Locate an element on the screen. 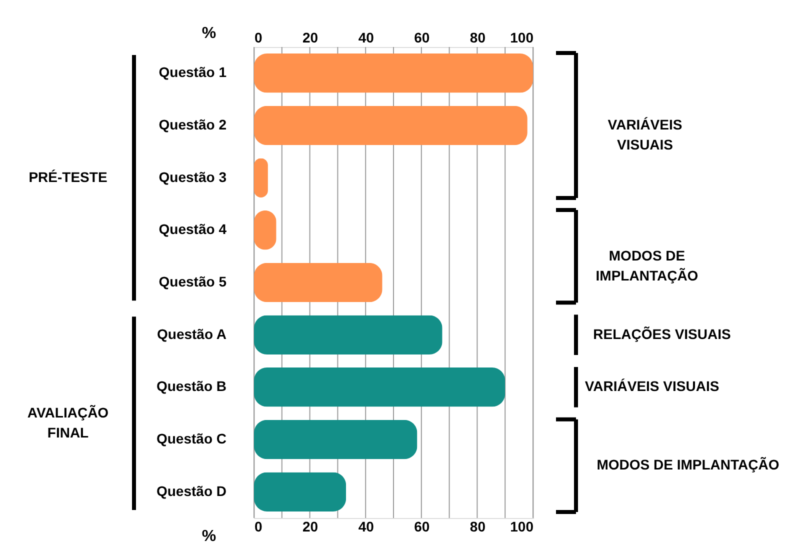 The width and height of the screenshot is (800, 552). y-tick-label: Questão B is located at coordinates (191, 386).